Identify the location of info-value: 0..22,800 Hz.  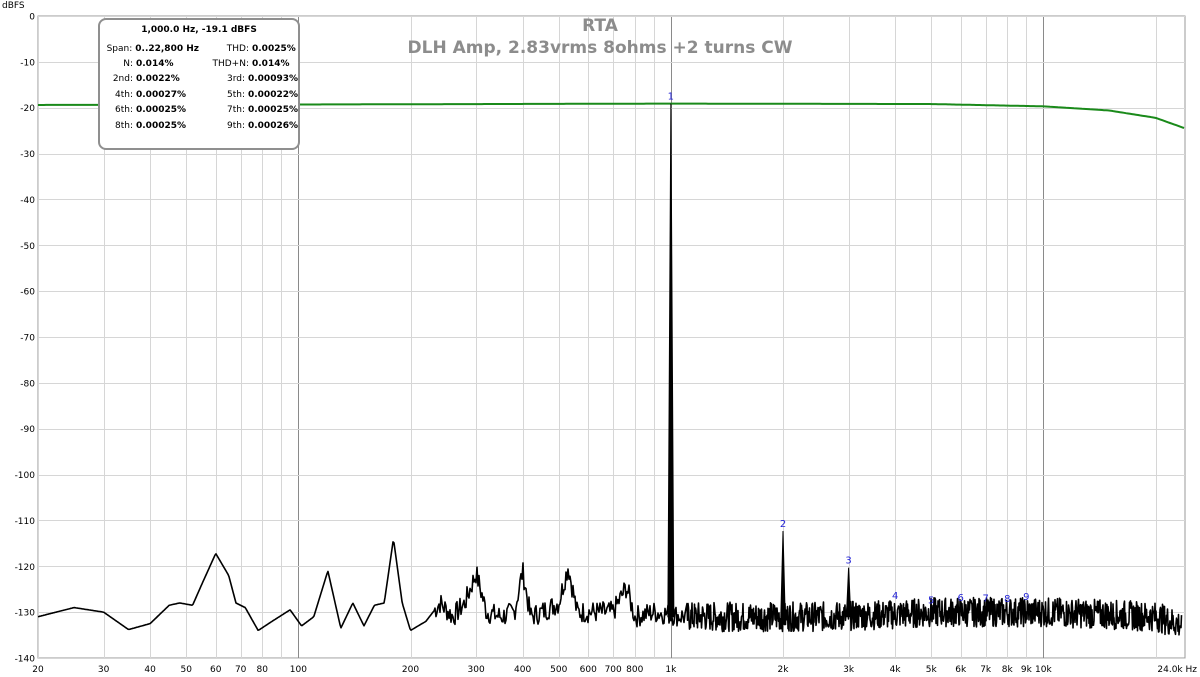
(167, 48).